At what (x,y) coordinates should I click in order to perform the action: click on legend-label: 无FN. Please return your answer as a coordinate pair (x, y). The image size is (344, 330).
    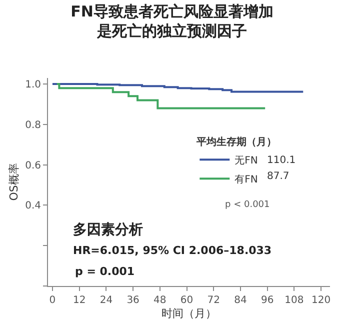
    Looking at the image, I should click on (246, 160).